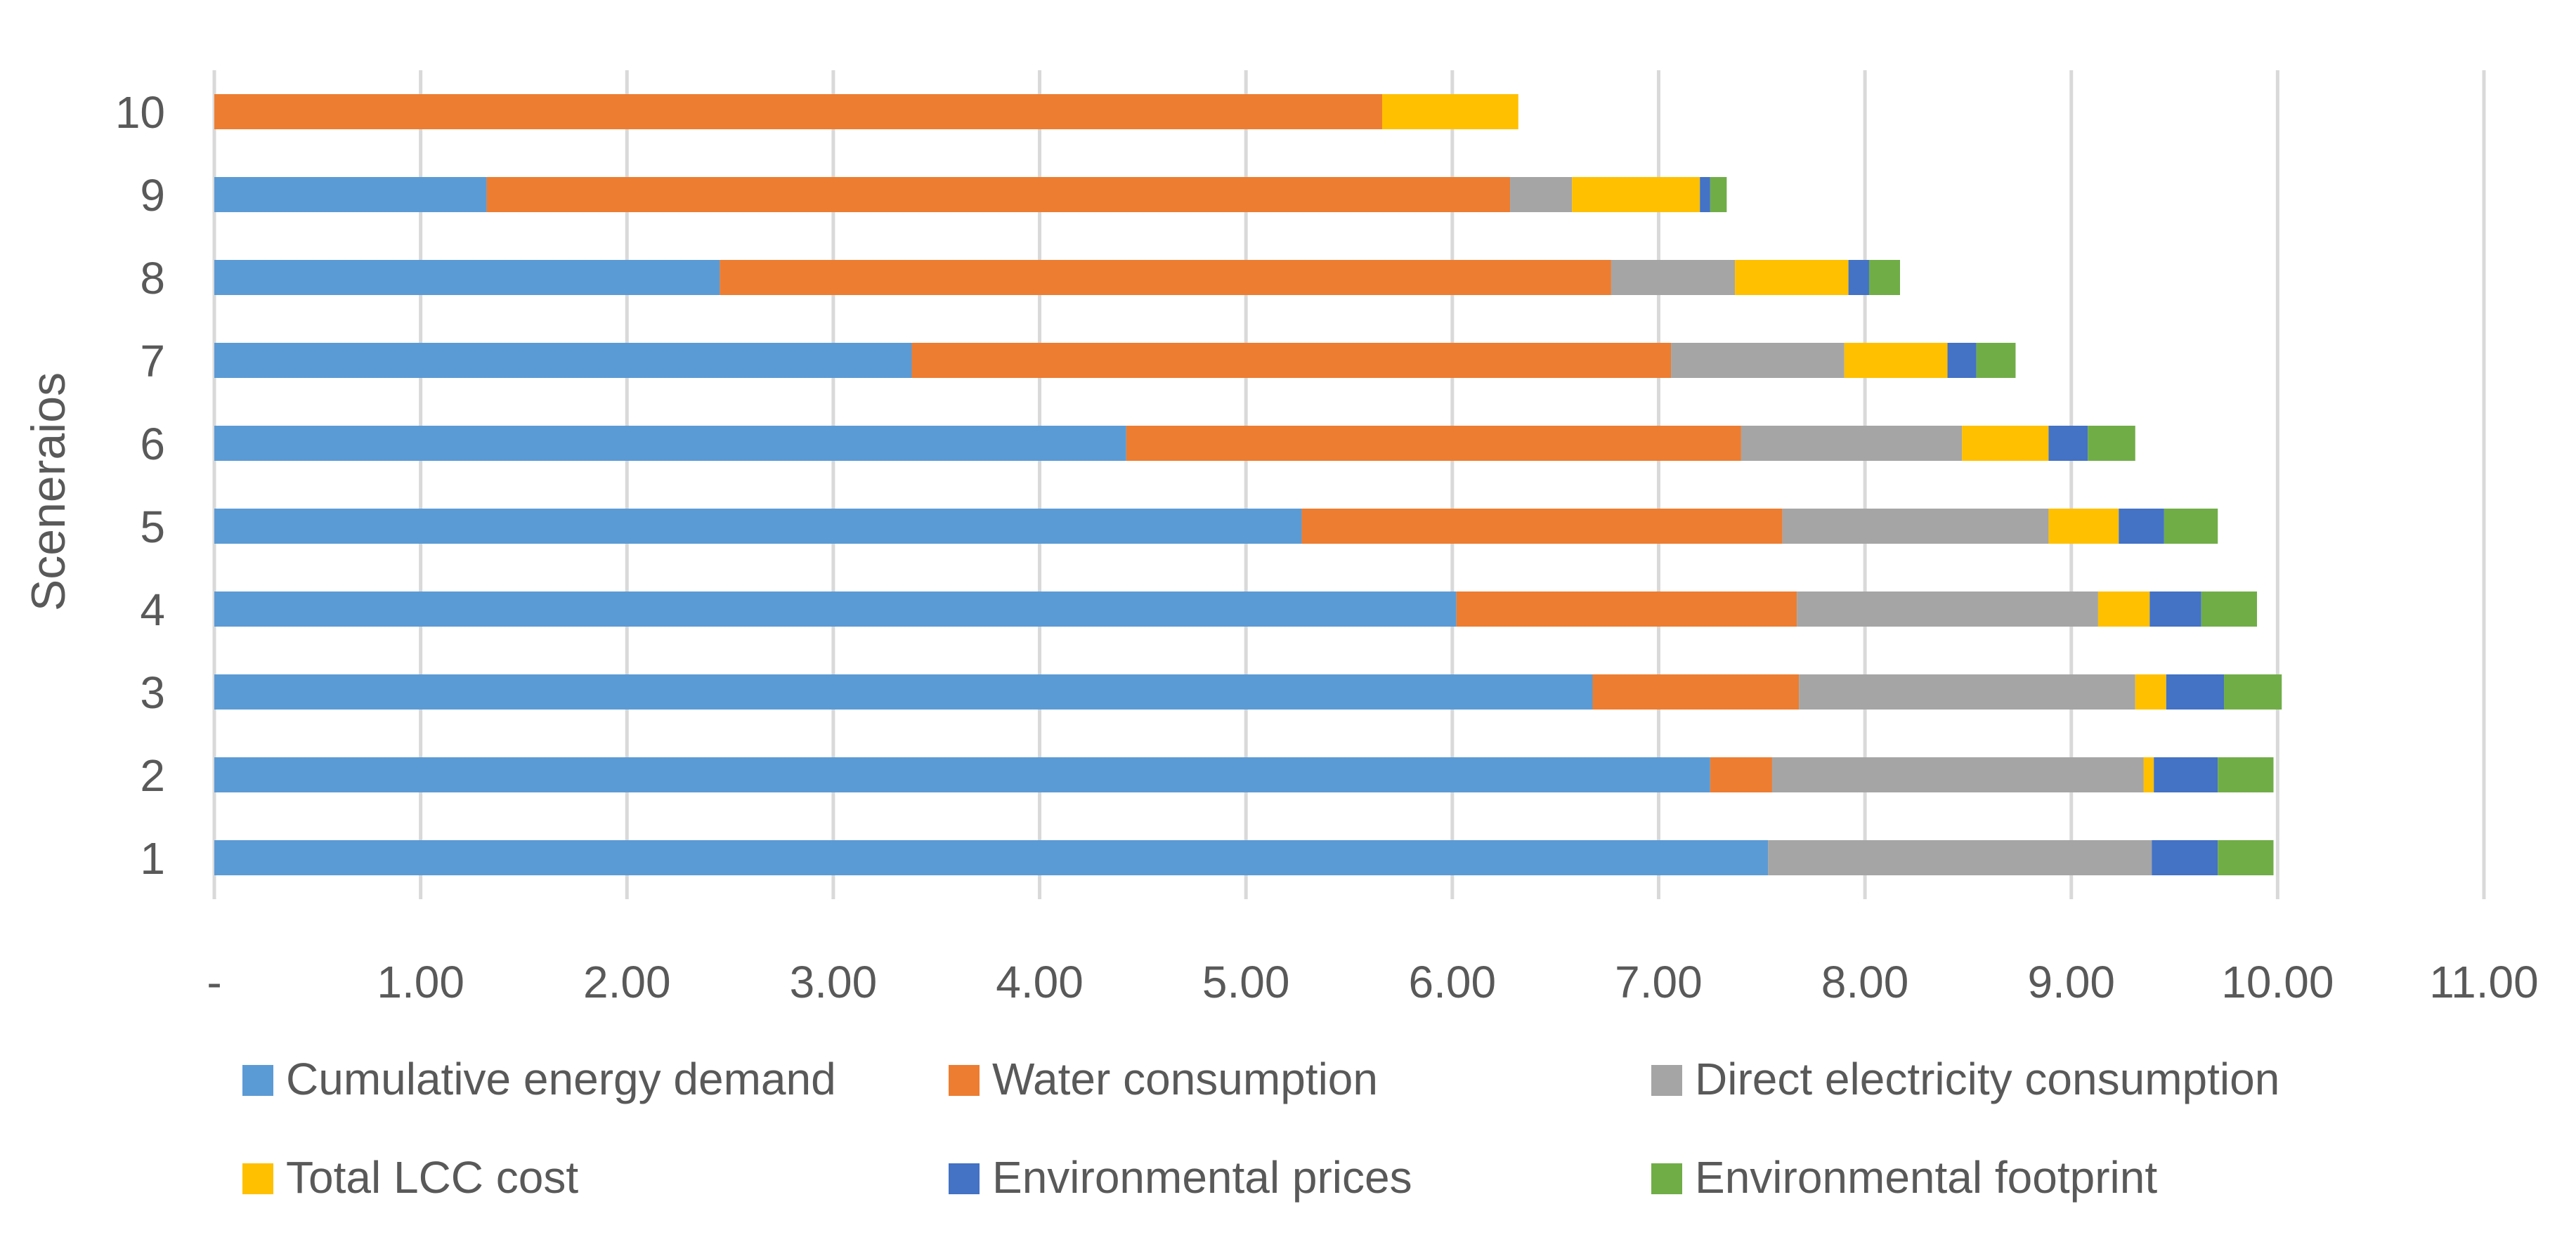 The width and height of the screenshot is (2576, 1242). I want to click on bar-scenario-2-direct-electricity-consumption, so click(1957, 774).